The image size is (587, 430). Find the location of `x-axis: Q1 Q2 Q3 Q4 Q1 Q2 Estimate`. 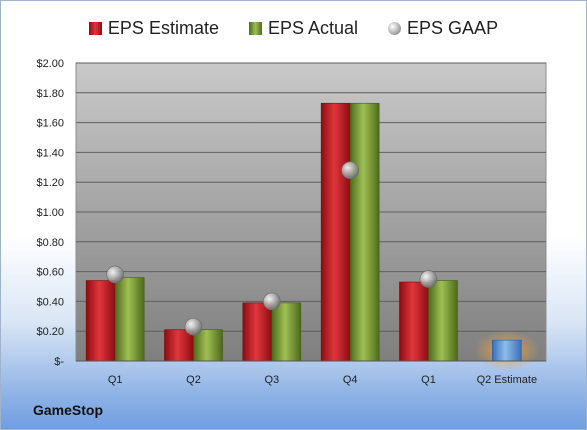

x-axis: Q1 Q2 Q3 Q4 Q1 Q2 Estimate is located at coordinates (311, 373).